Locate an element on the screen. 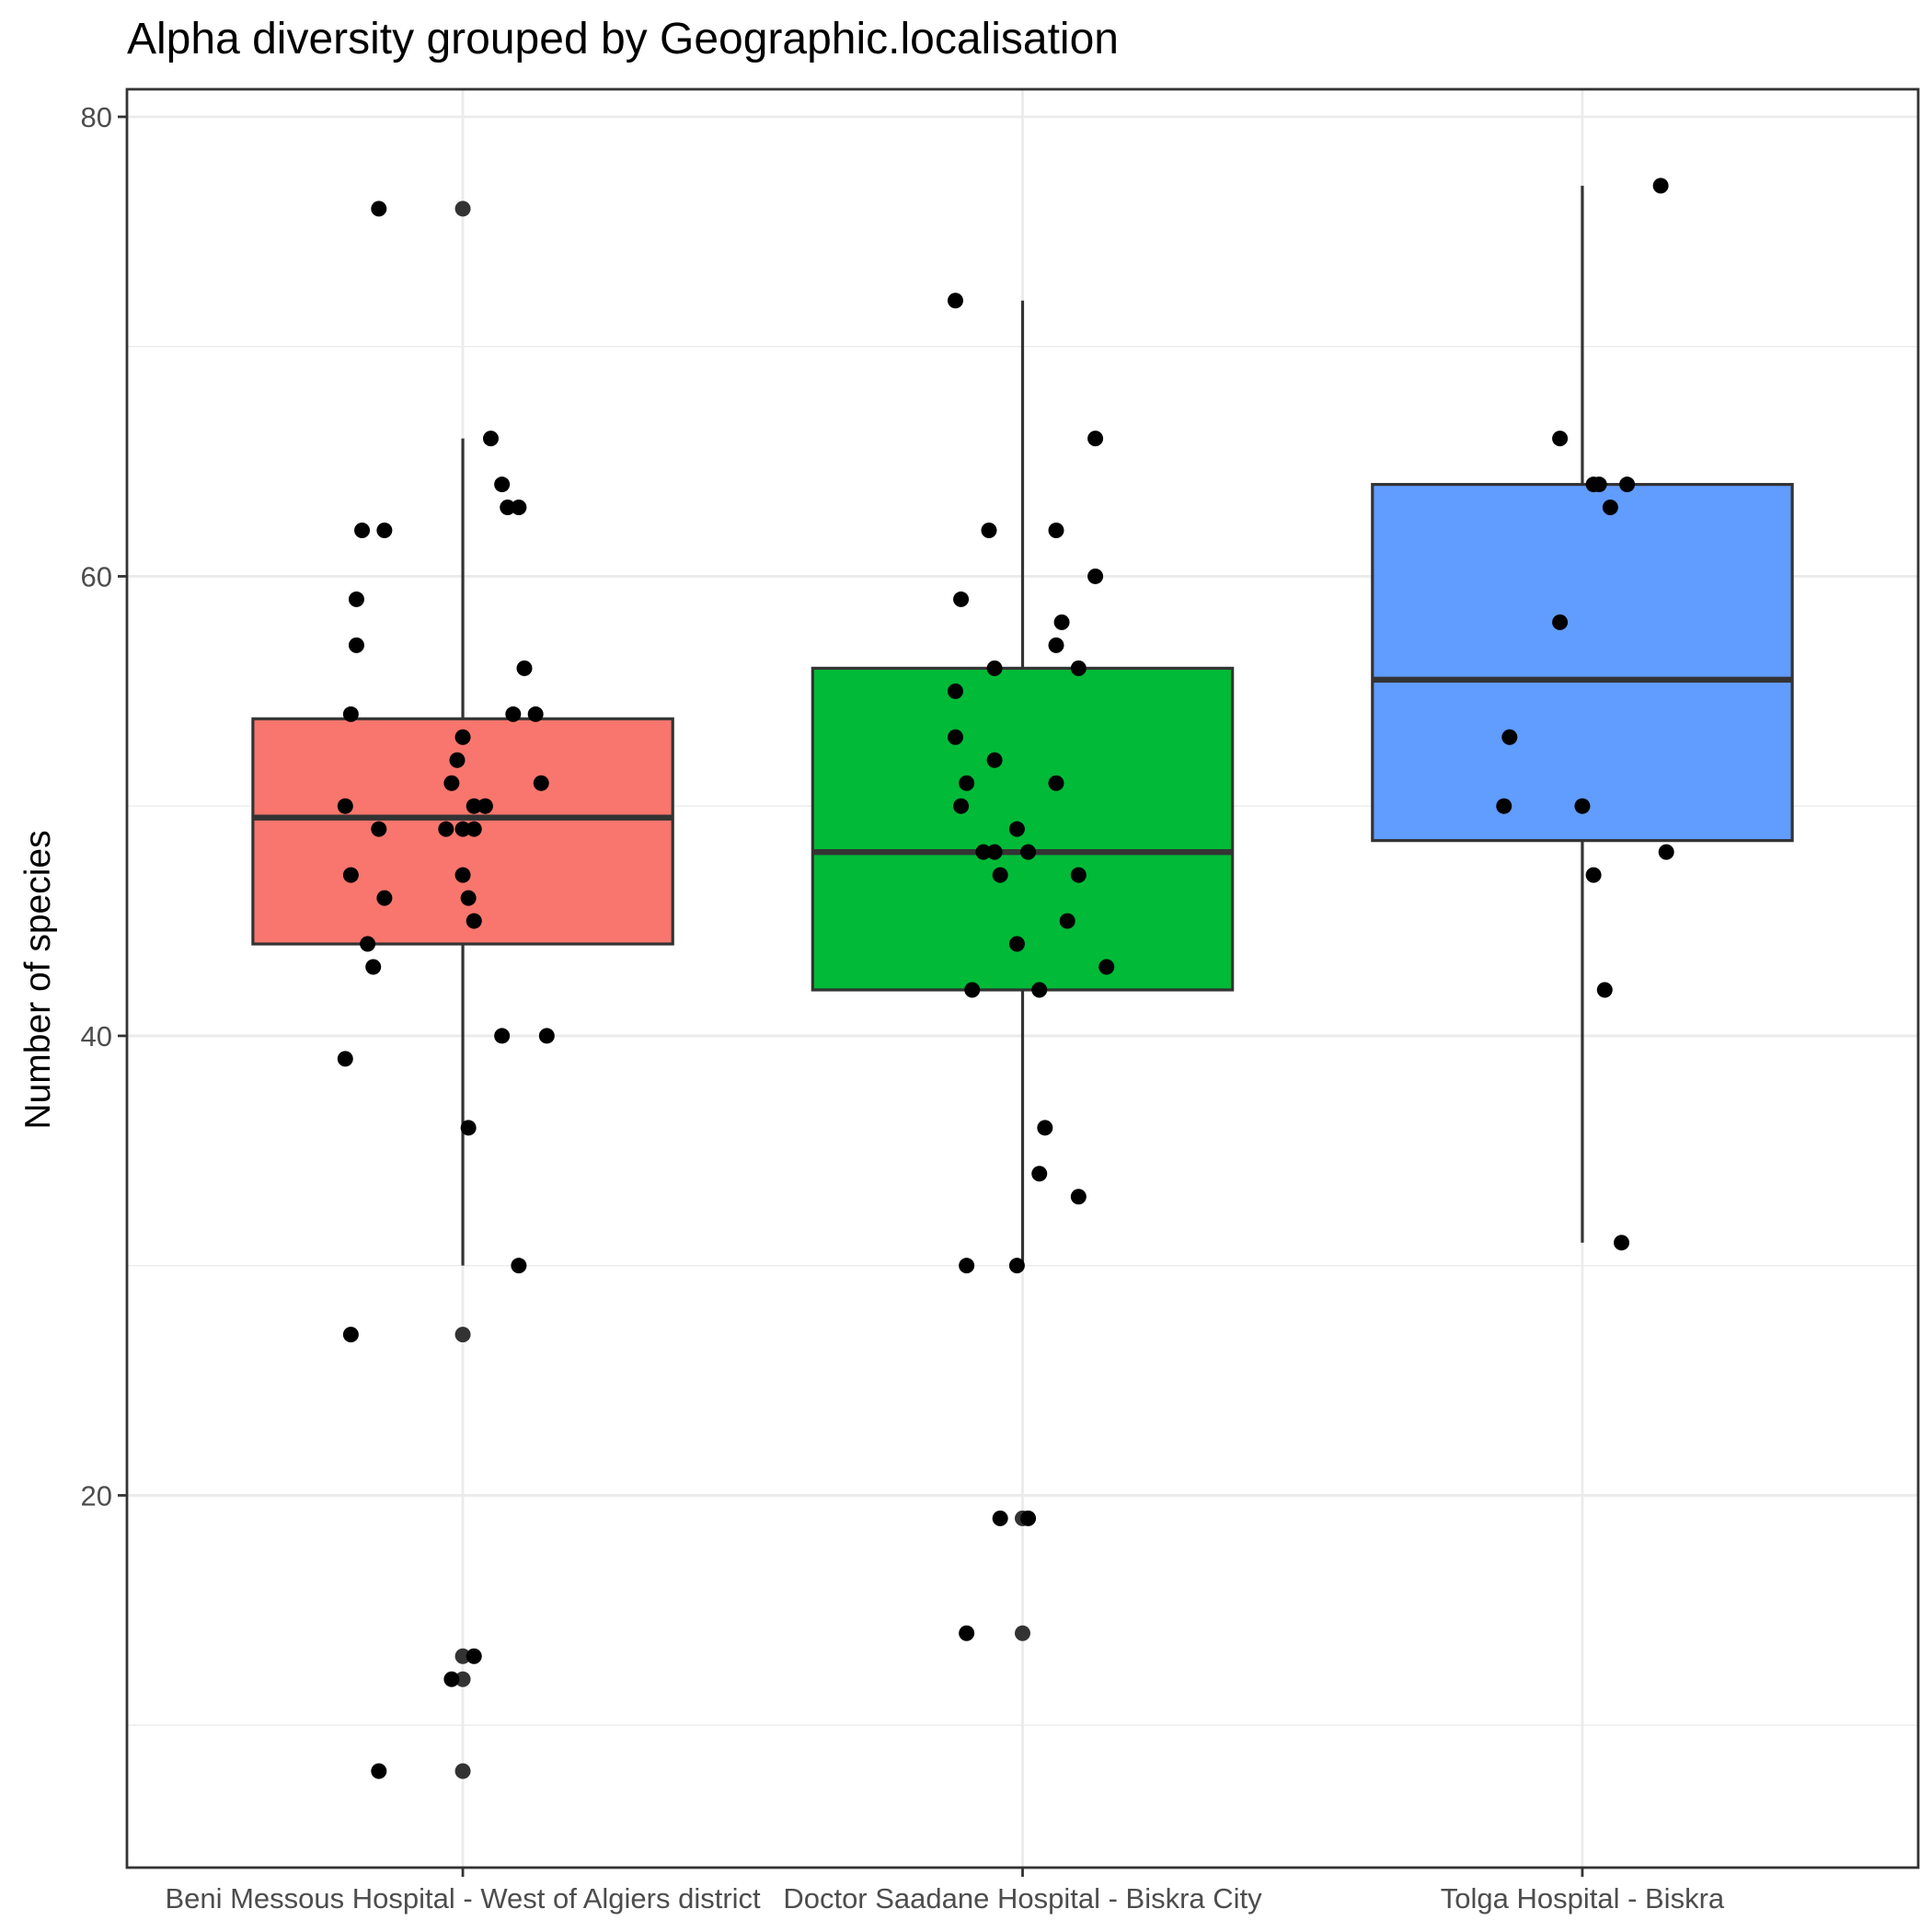  y-tick-label: 80 is located at coordinates (96, 117).